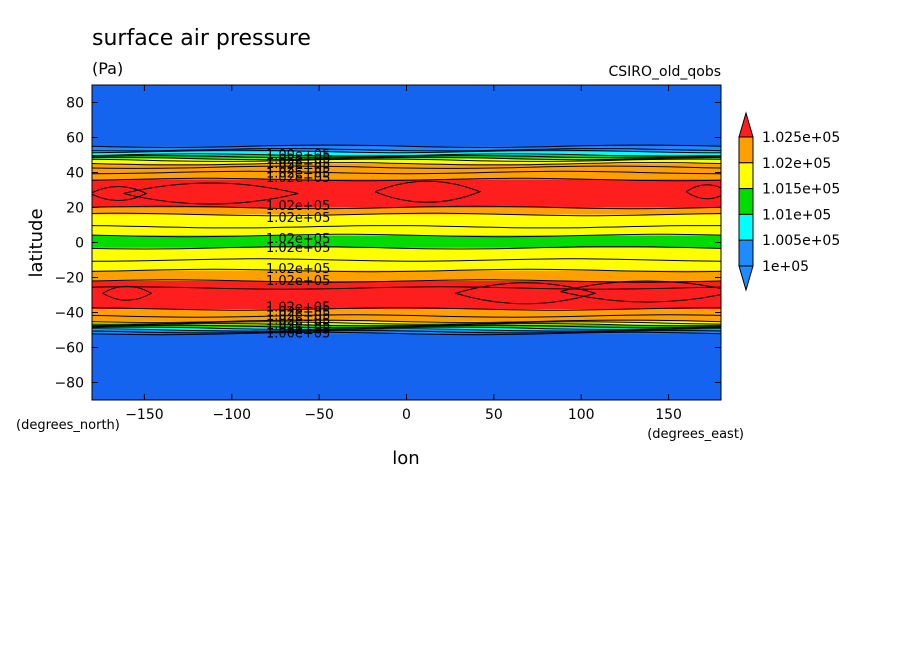 This screenshot has width=904, height=654. What do you see at coordinates (75, 209) in the screenshot?
I see `y-tick-label-3: 20` at bounding box center [75, 209].